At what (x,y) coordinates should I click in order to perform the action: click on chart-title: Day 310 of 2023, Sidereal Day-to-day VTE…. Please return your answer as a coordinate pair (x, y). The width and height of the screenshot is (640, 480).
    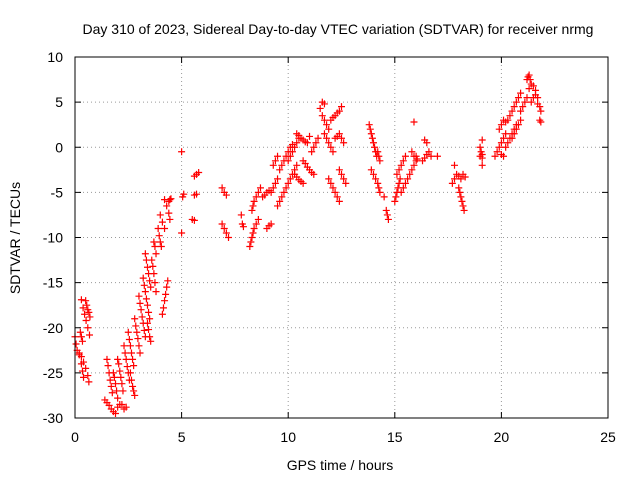
    Looking at the image, I should click on (338, 29).